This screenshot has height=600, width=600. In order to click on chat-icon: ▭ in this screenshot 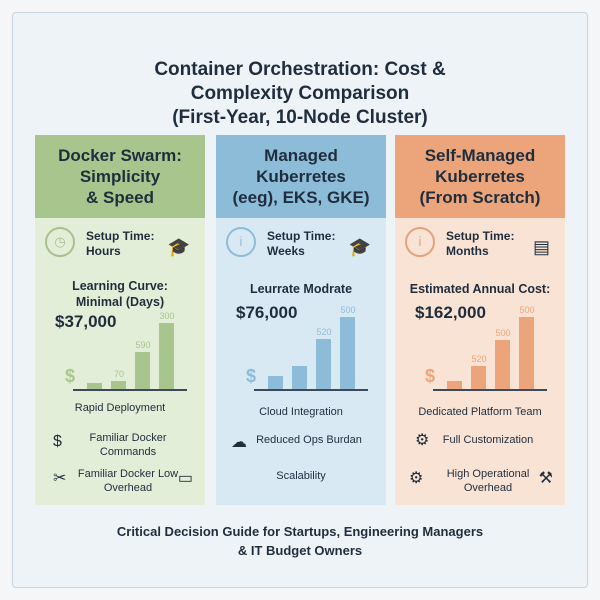, I will do `click(185, 478)`.